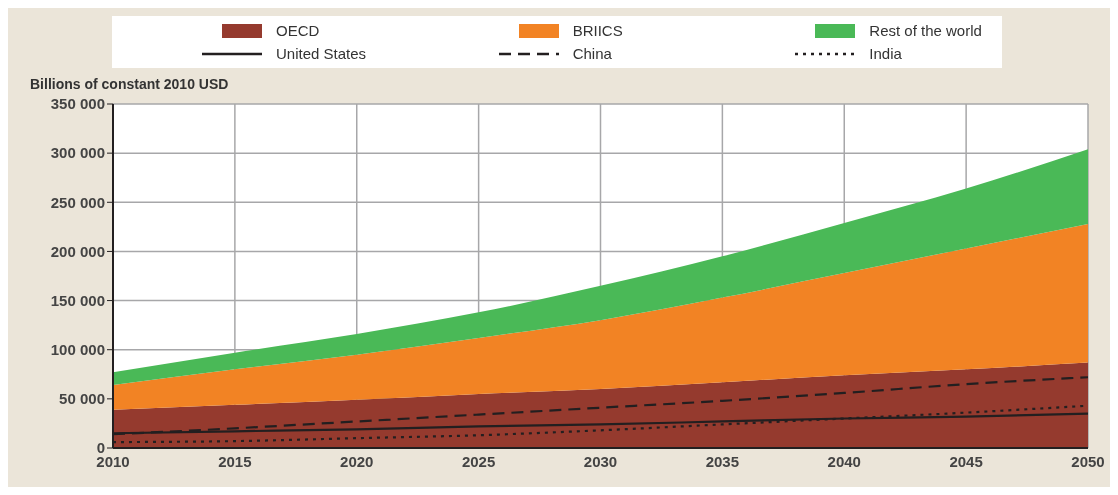 The image size is (1118, 495). Describe the element at coordinates (478, 461) in the screenshot. I see `x-tick-label: 2025` at that location.